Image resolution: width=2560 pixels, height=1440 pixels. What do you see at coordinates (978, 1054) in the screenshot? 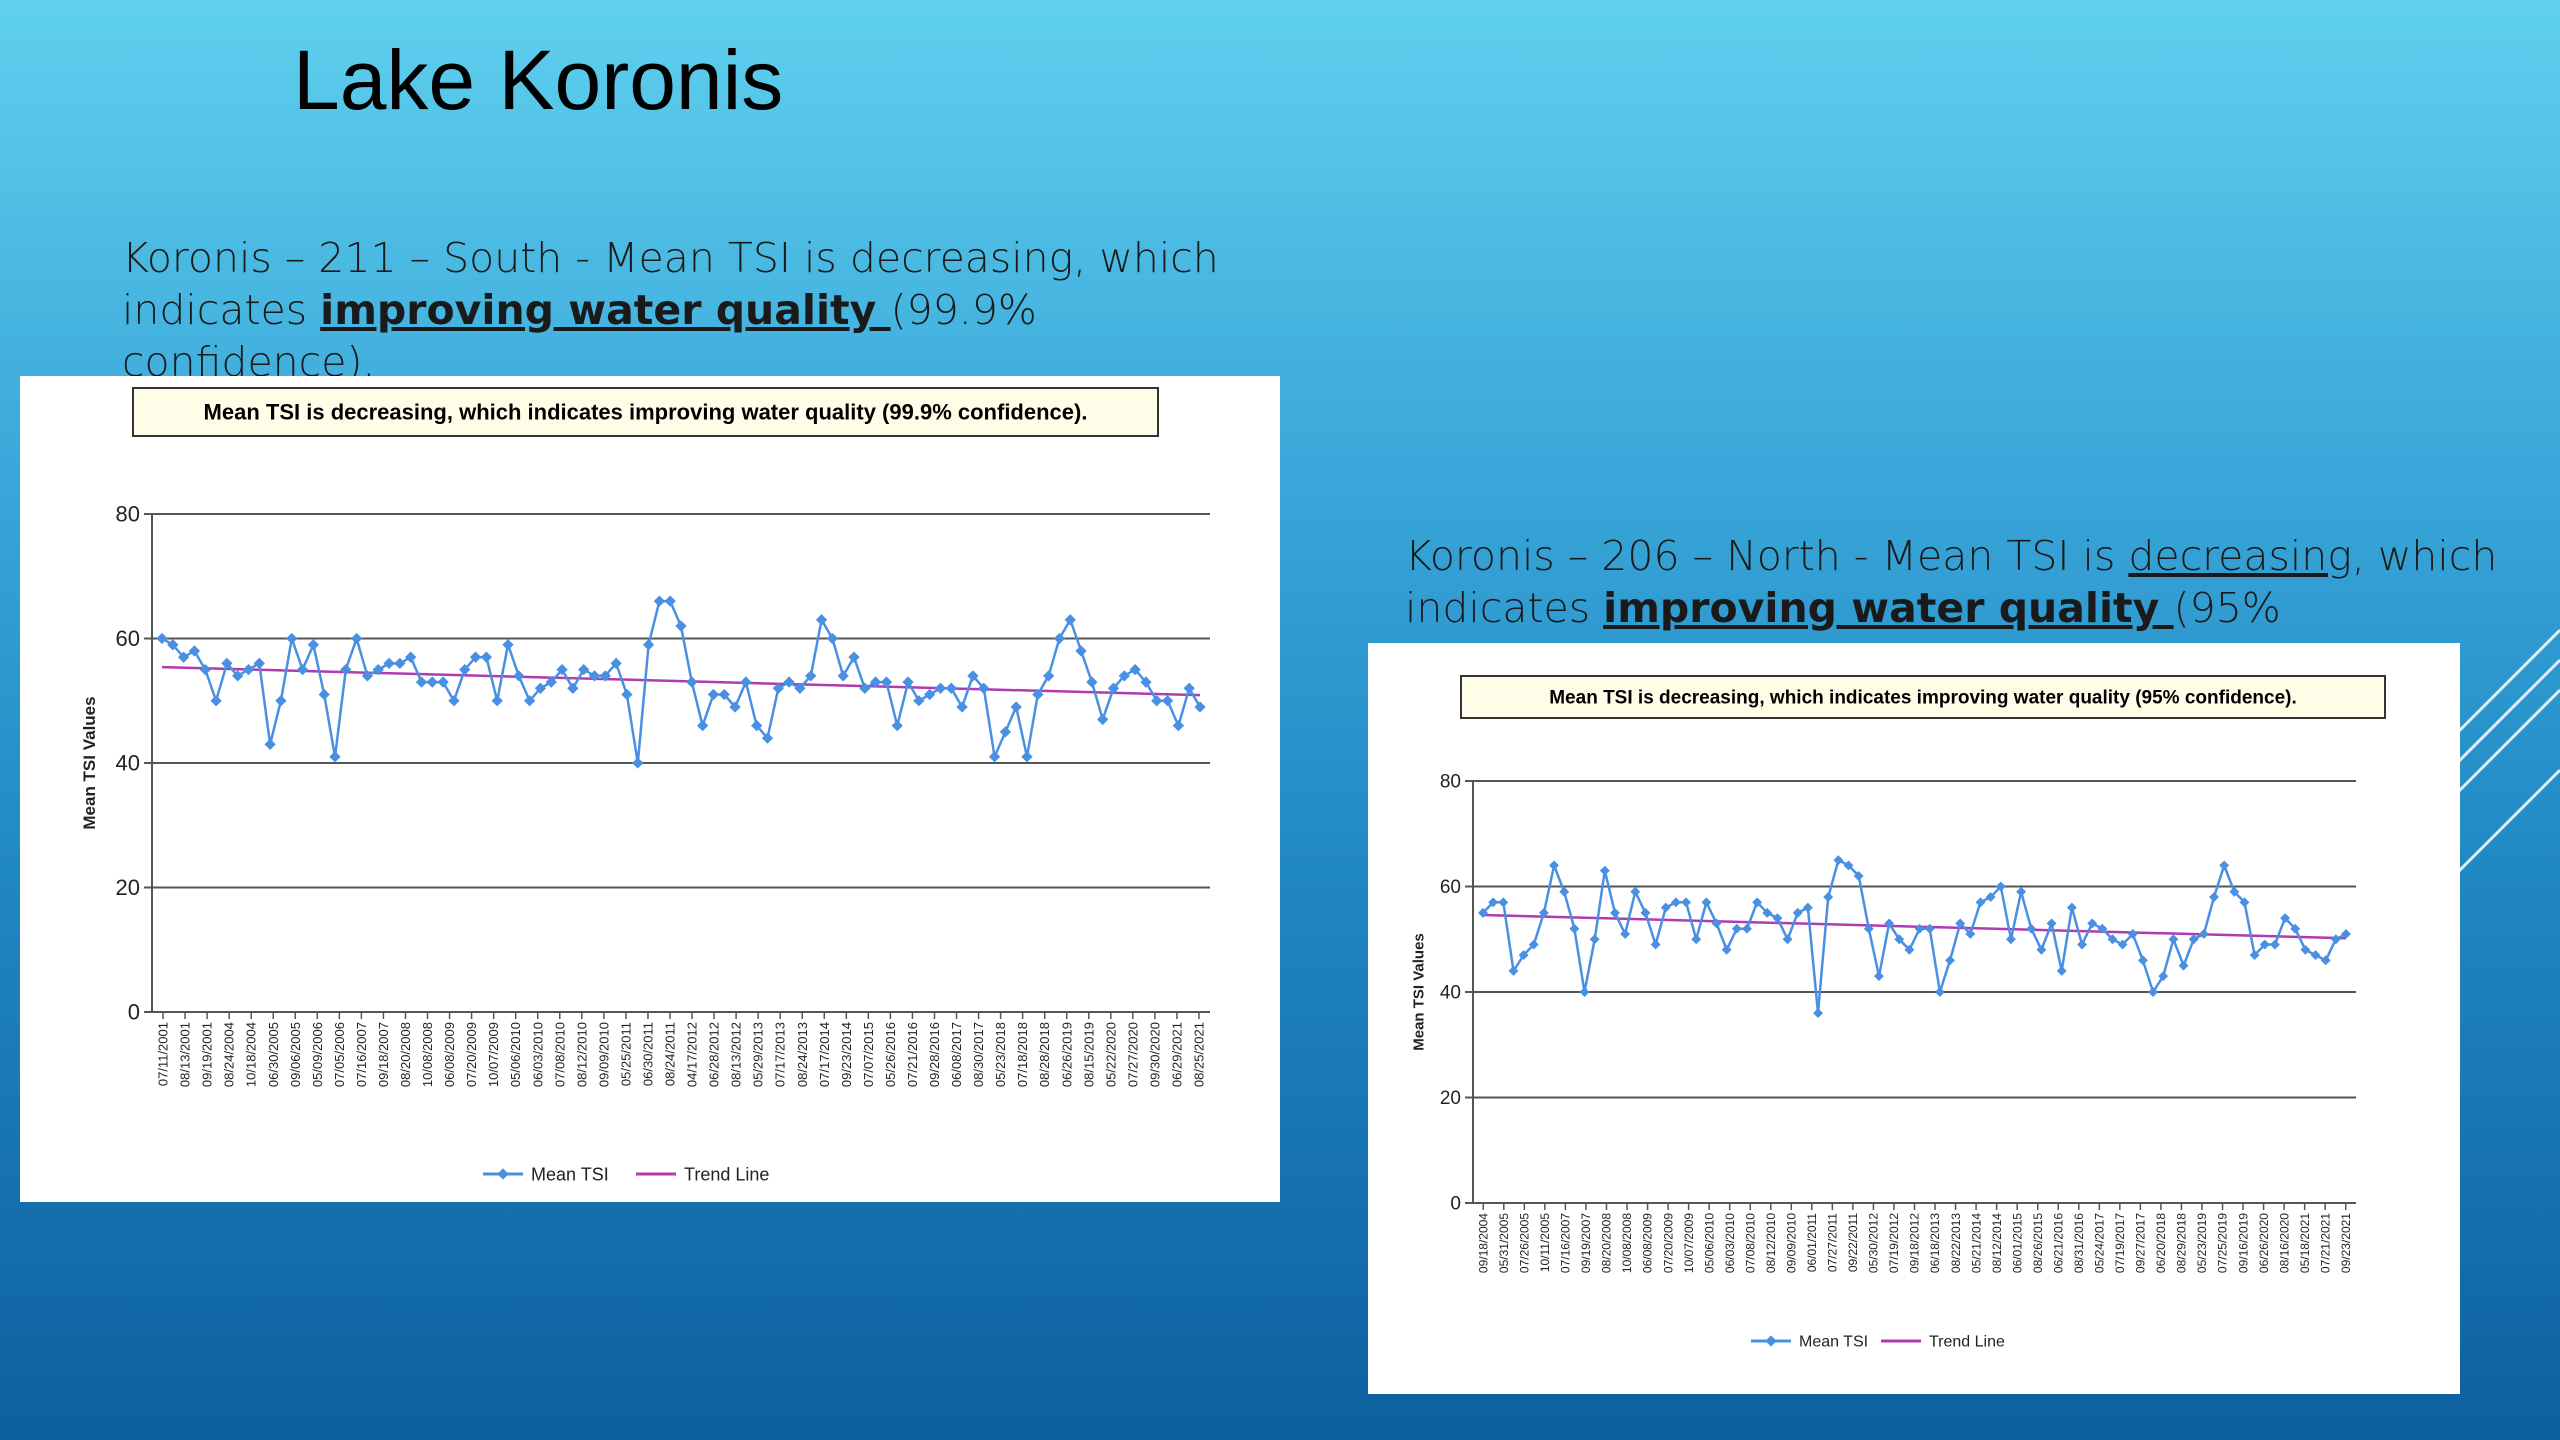
I see `x-tick-label: 08/30/2017` at bounding box center [978, 1054].